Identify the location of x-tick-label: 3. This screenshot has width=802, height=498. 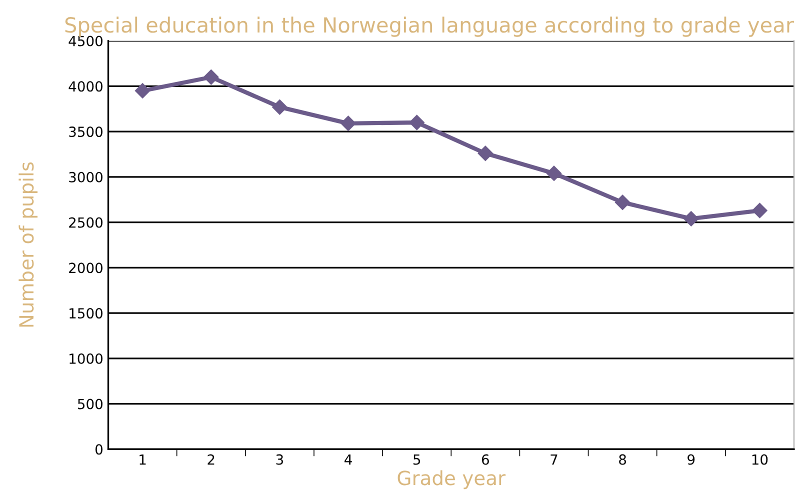
(280, 459).